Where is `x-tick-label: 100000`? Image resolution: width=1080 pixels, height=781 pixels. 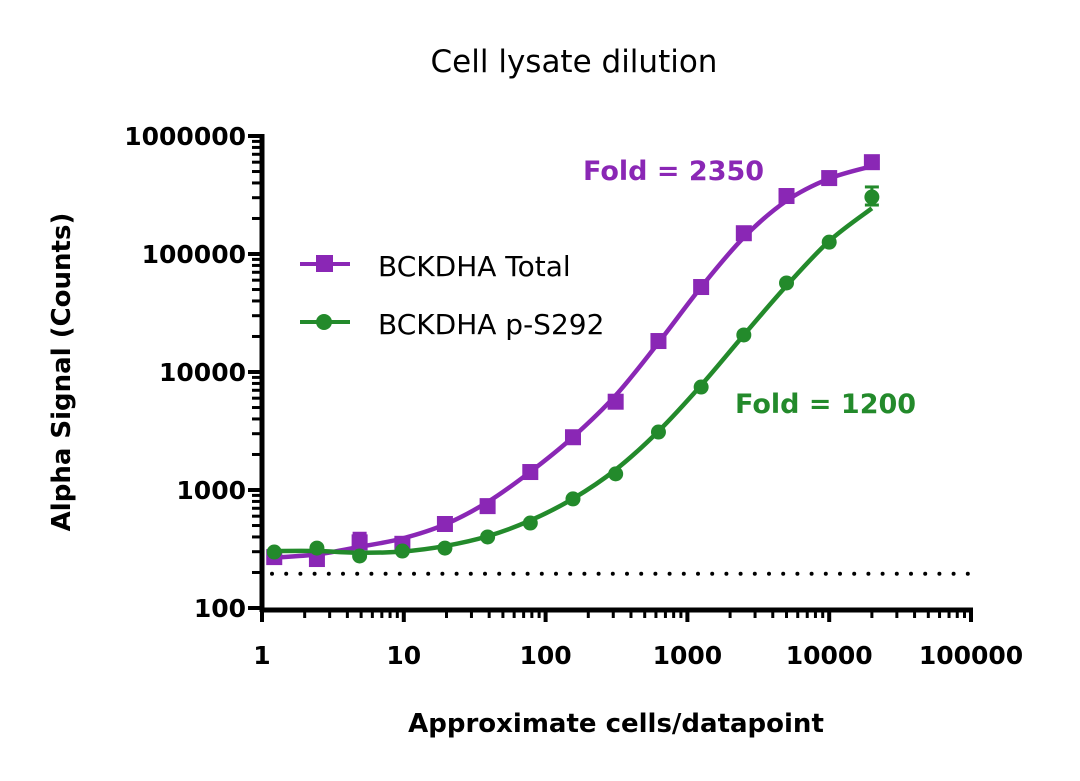 x-tick-label: 100000 is located at coordinates (971, 655).